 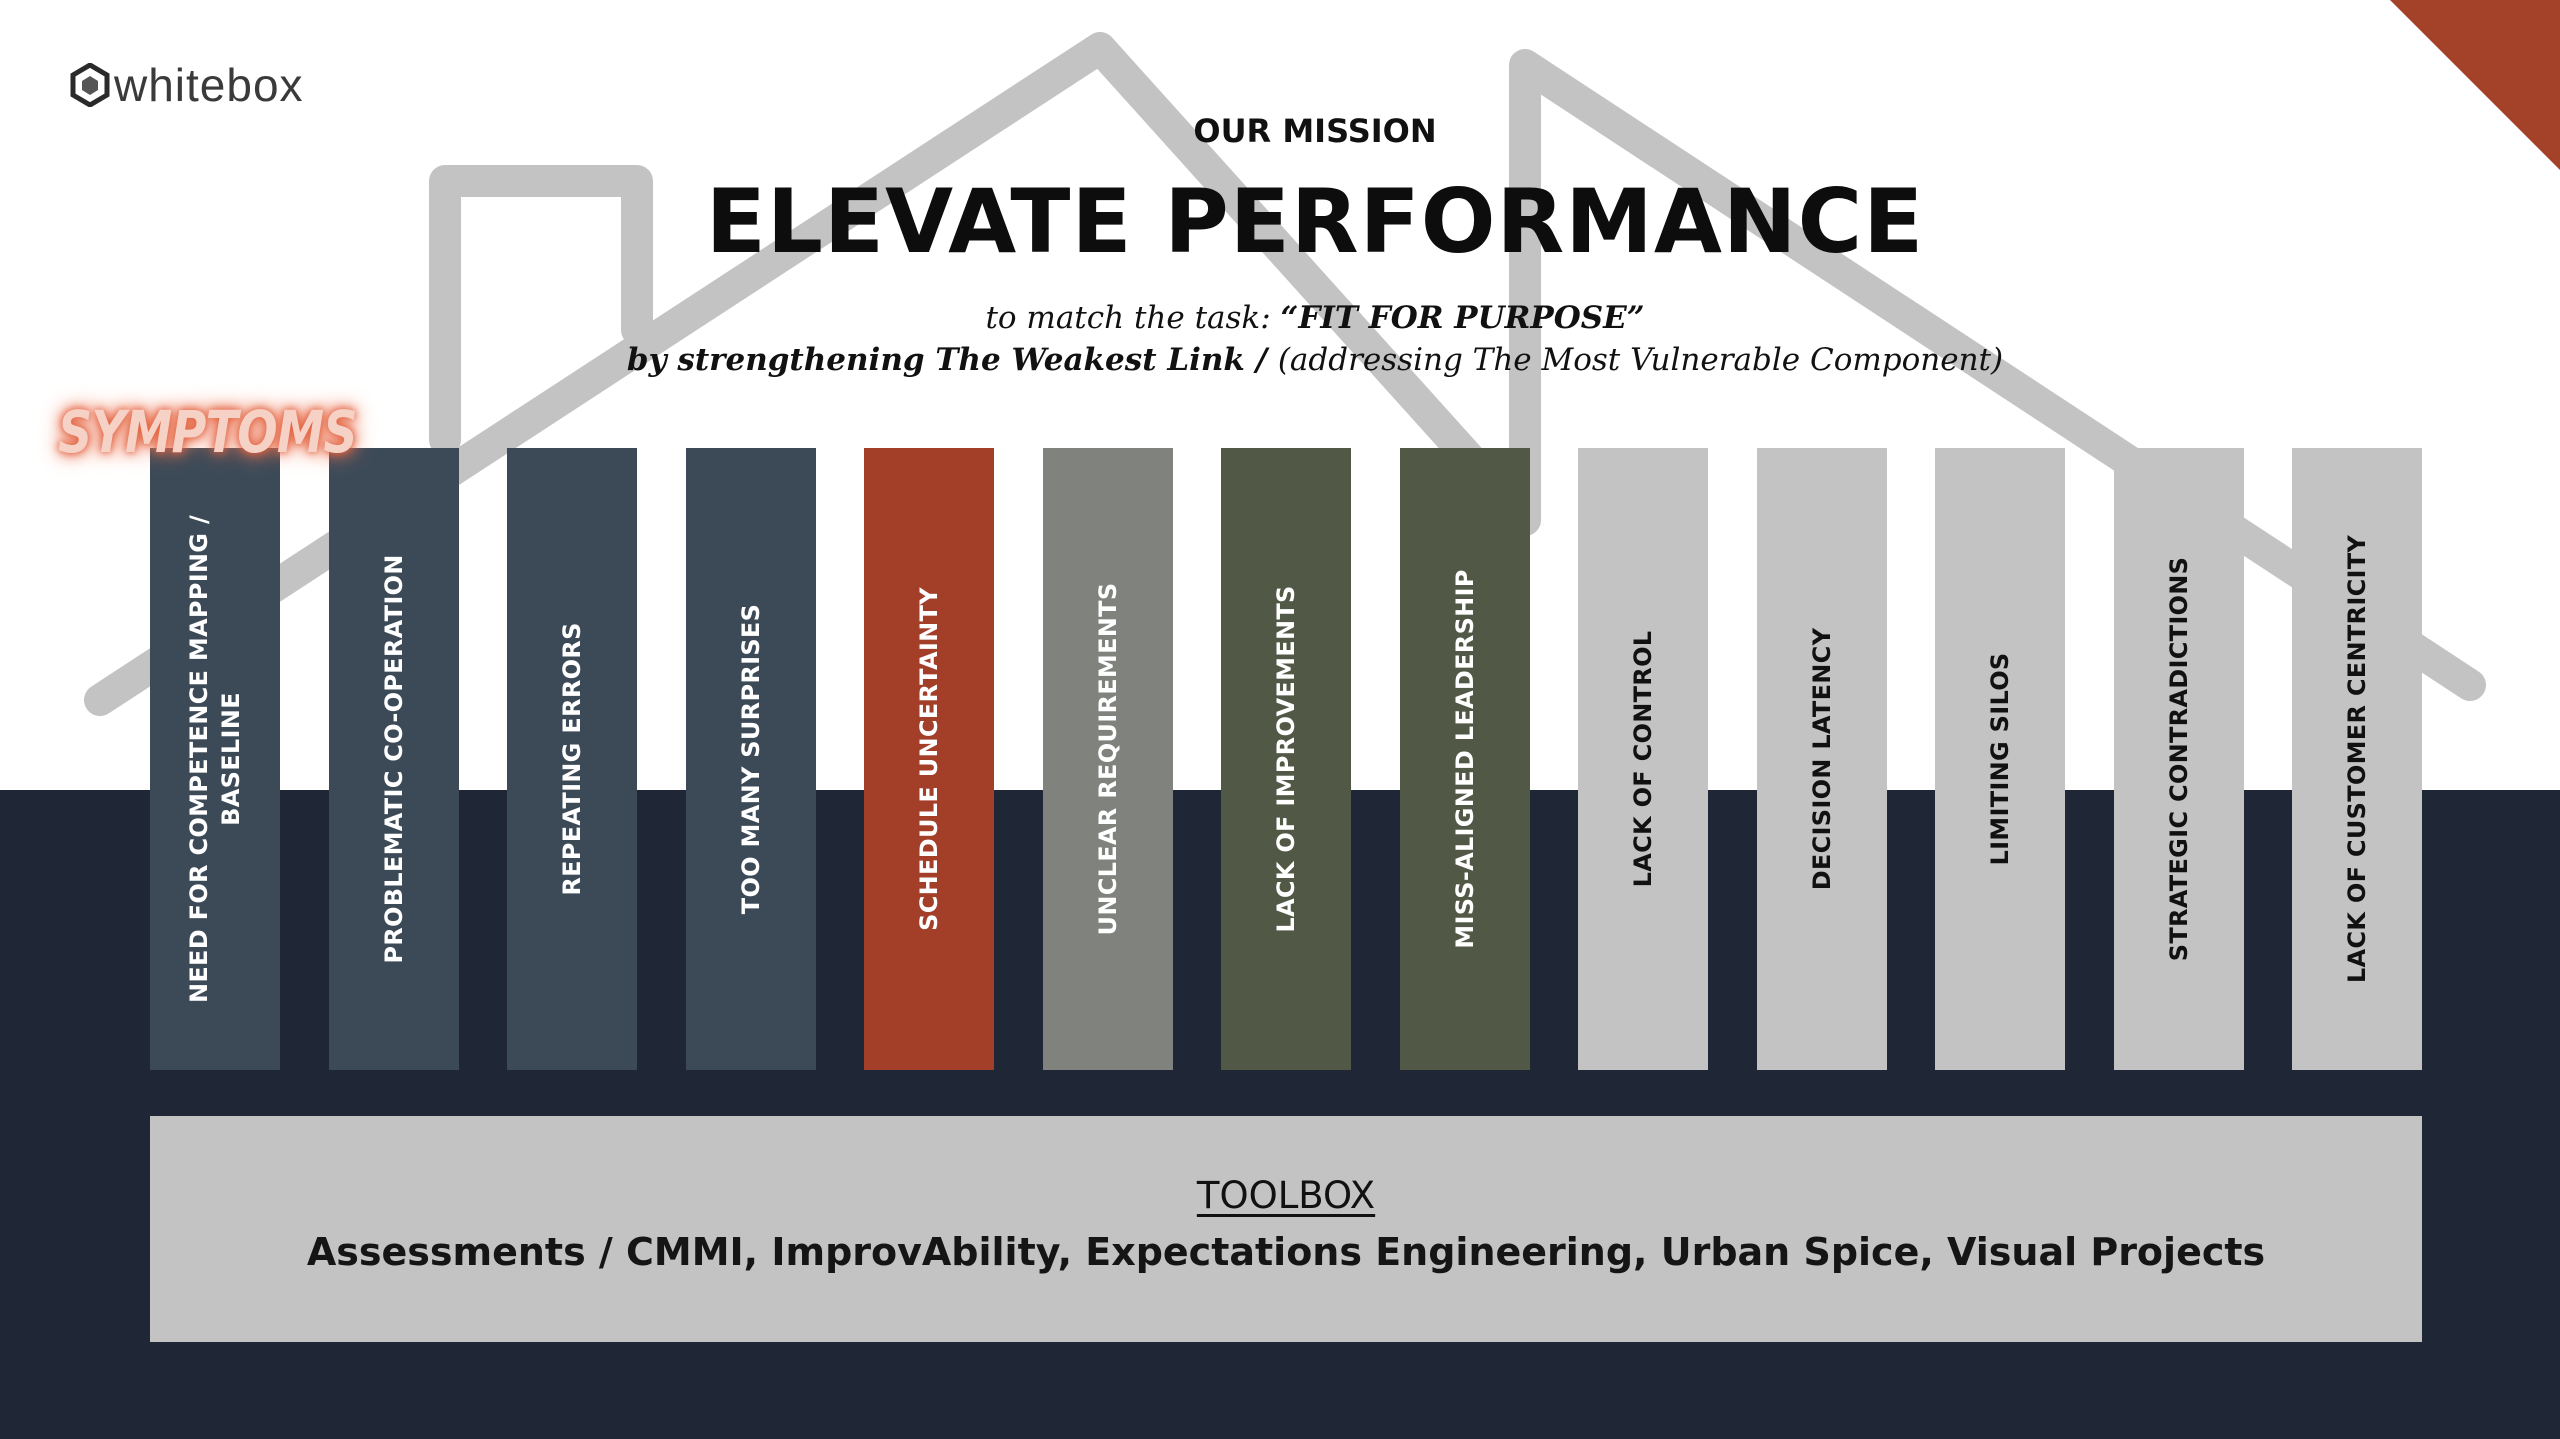 I want to click on pillar-13: LACK OF CUSTOMER CENTRICITY, so click(x=2357, y=759).